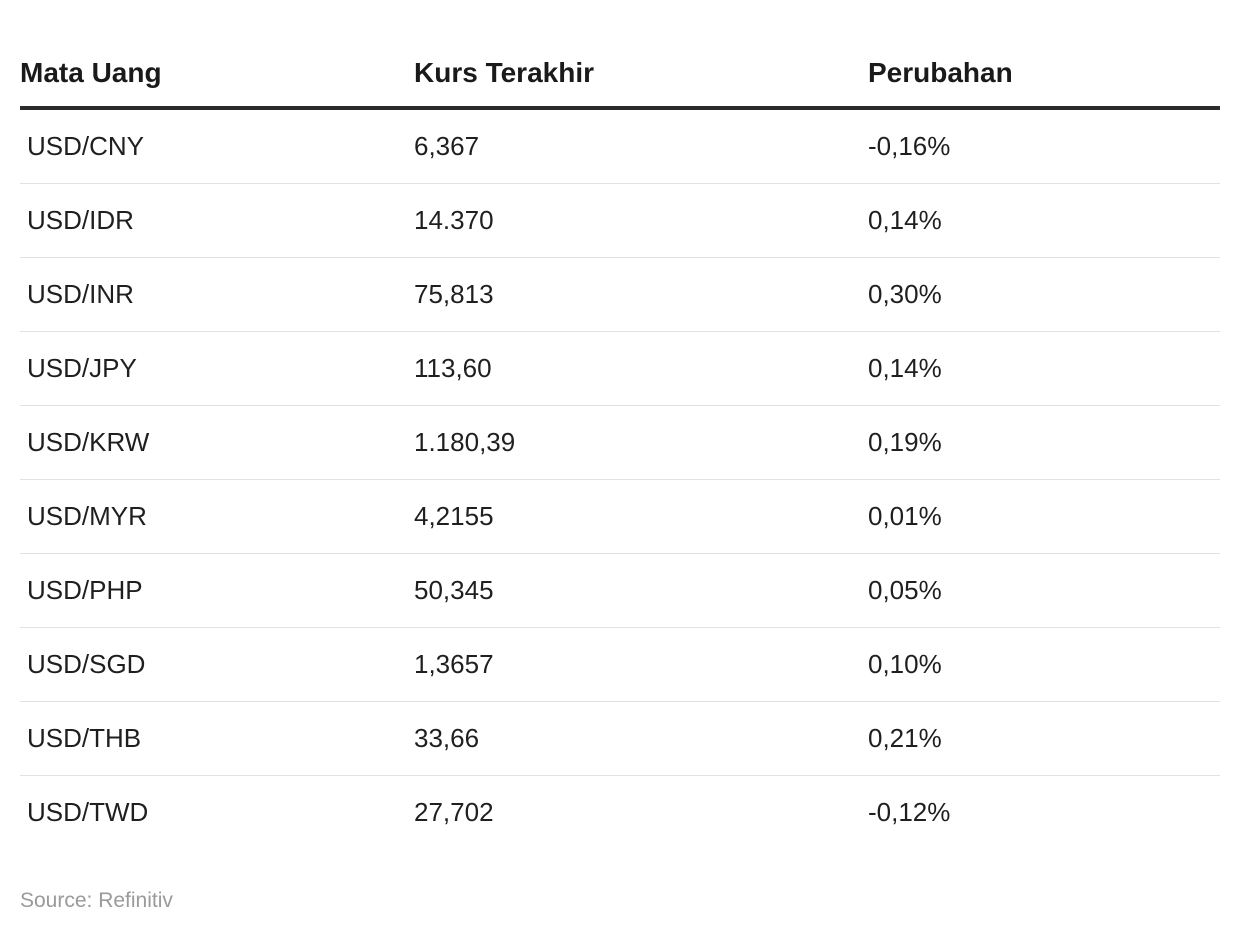 Image resolution: width=1240 pixels, height=936 pixels. Describe the element at coordinates (217, 75) in the screenshot. I see `column-header-currency: Mata Uang` at that location.